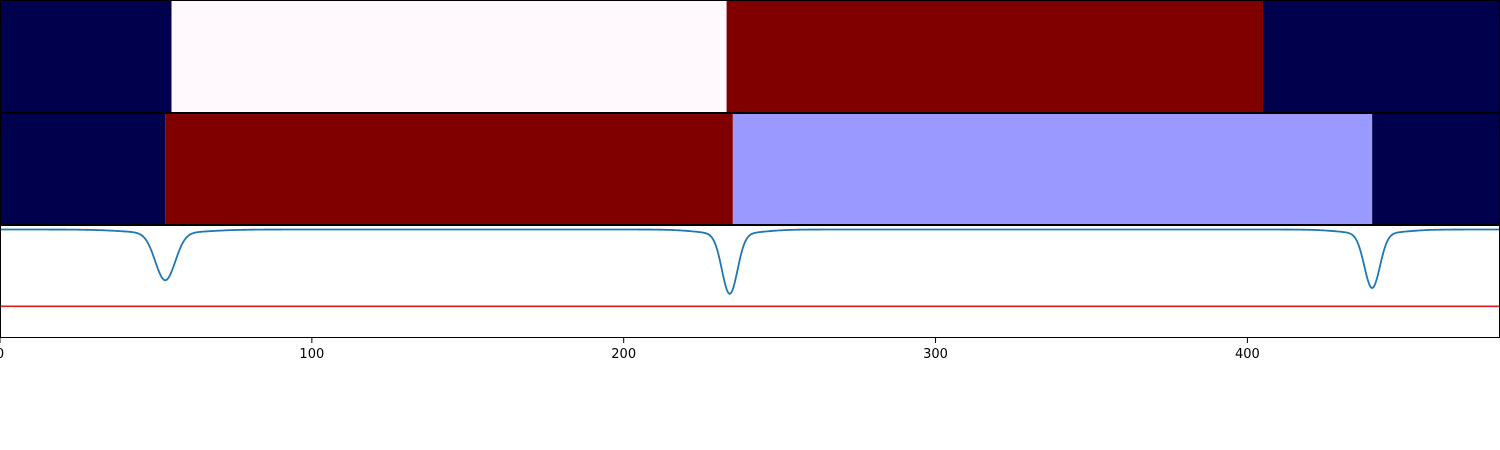  What do you see at coordinates (623, 354) in the screenshot?
I see `x-tick-label-2: 200` at bounding box center [623, 354].